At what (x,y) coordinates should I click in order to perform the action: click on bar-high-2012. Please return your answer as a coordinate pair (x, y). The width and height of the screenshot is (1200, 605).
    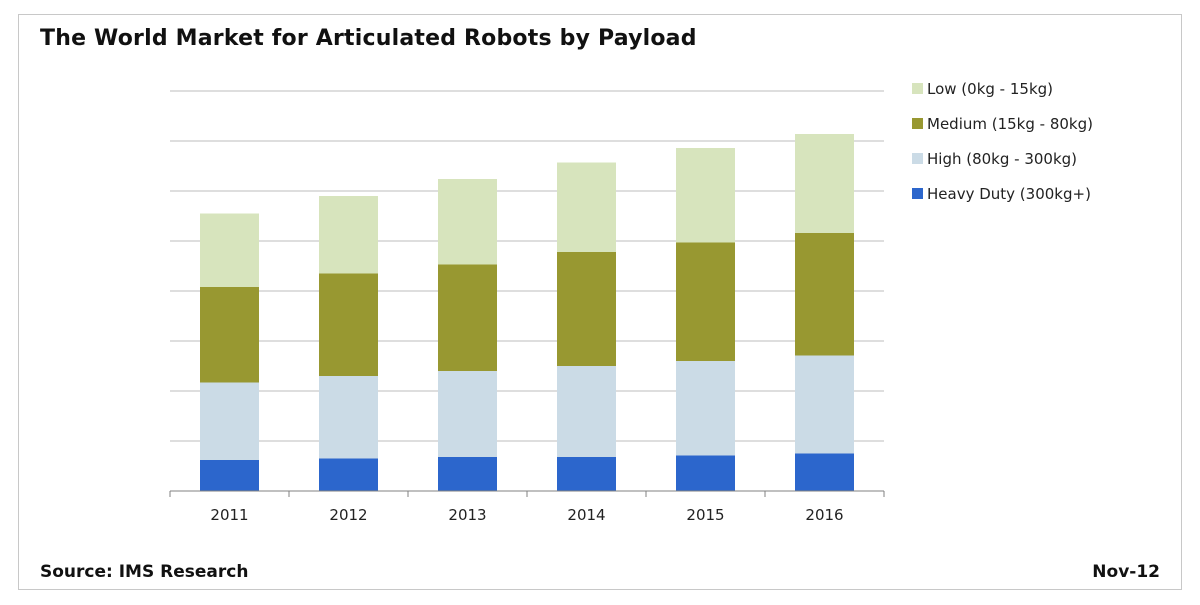
    Looking at the image, I should click on (348, 417).